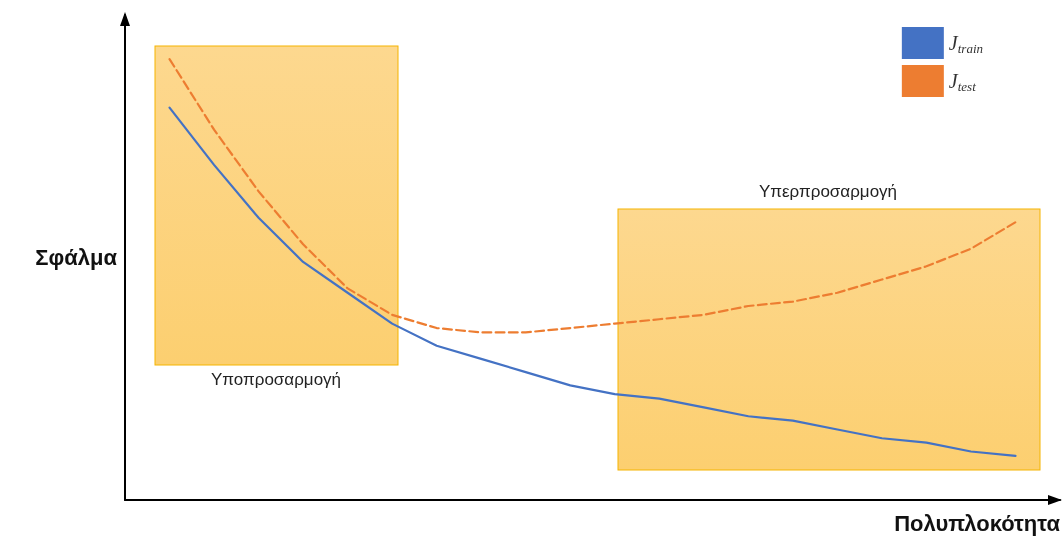  Describe the element at coordinates (76, 257) in the screenshot. I see `y-axis-title: Σφάλμα` at that location.